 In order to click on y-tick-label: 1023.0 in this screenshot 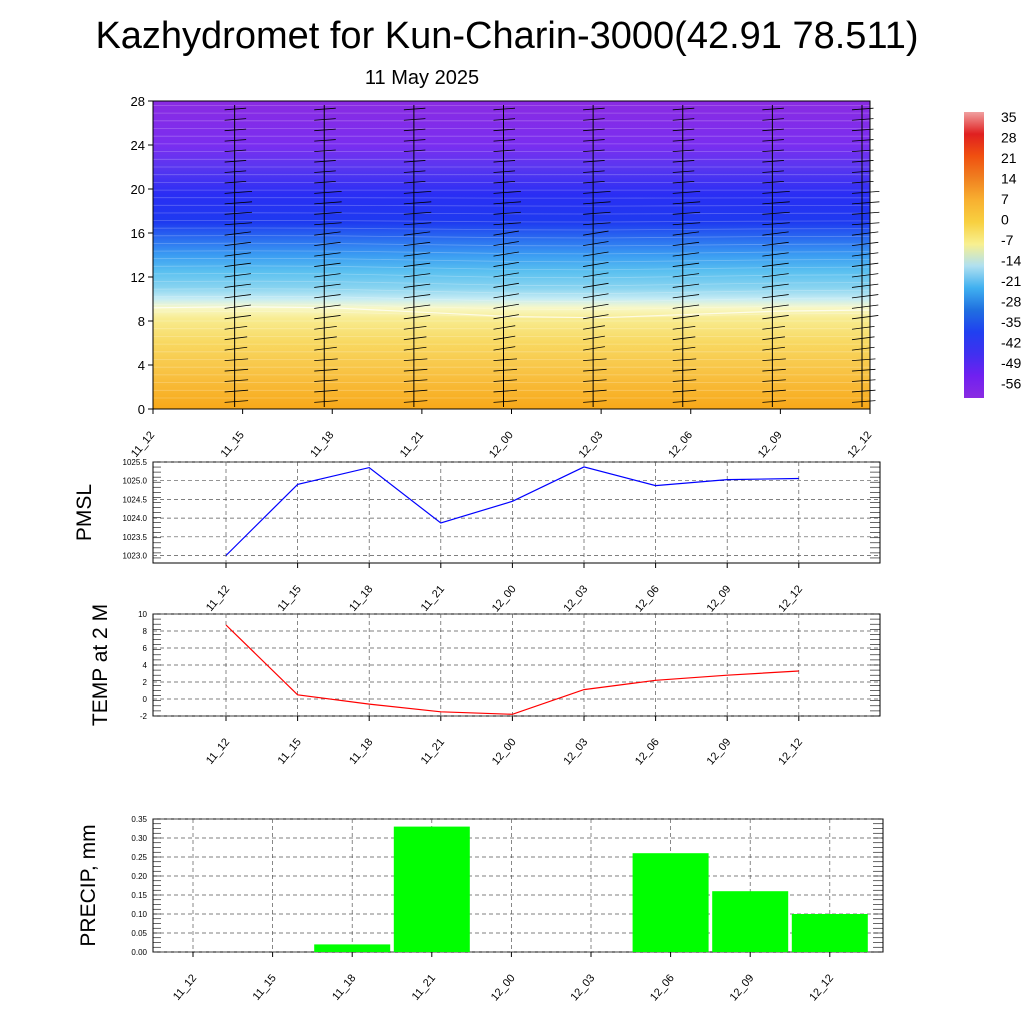, I will do `click(135, 556)`.